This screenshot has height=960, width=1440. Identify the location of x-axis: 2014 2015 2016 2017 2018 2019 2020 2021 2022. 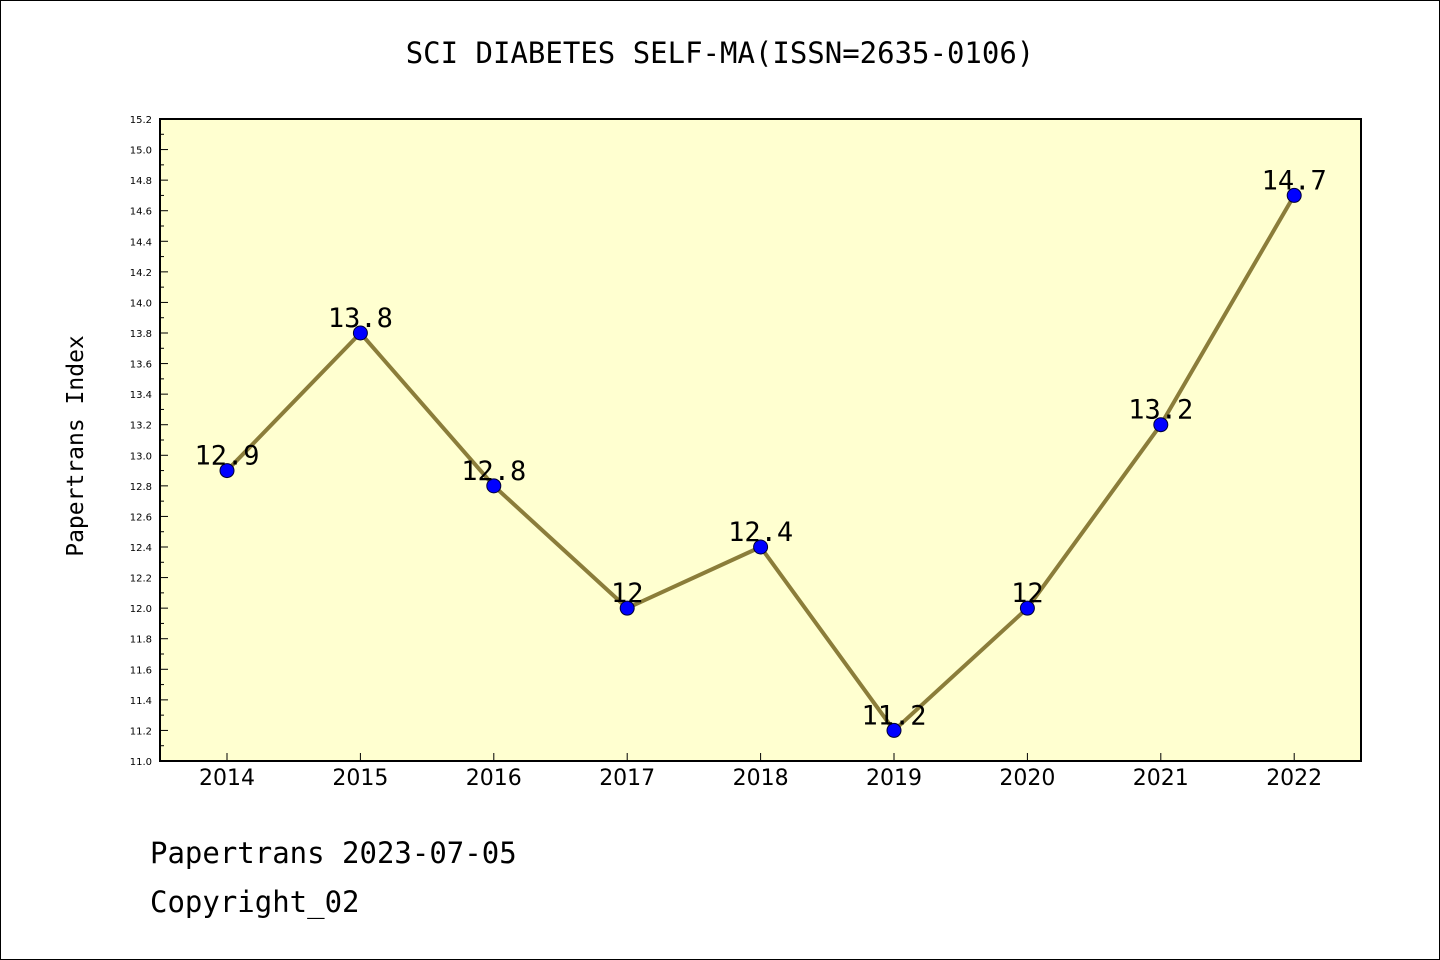
(760, 772).